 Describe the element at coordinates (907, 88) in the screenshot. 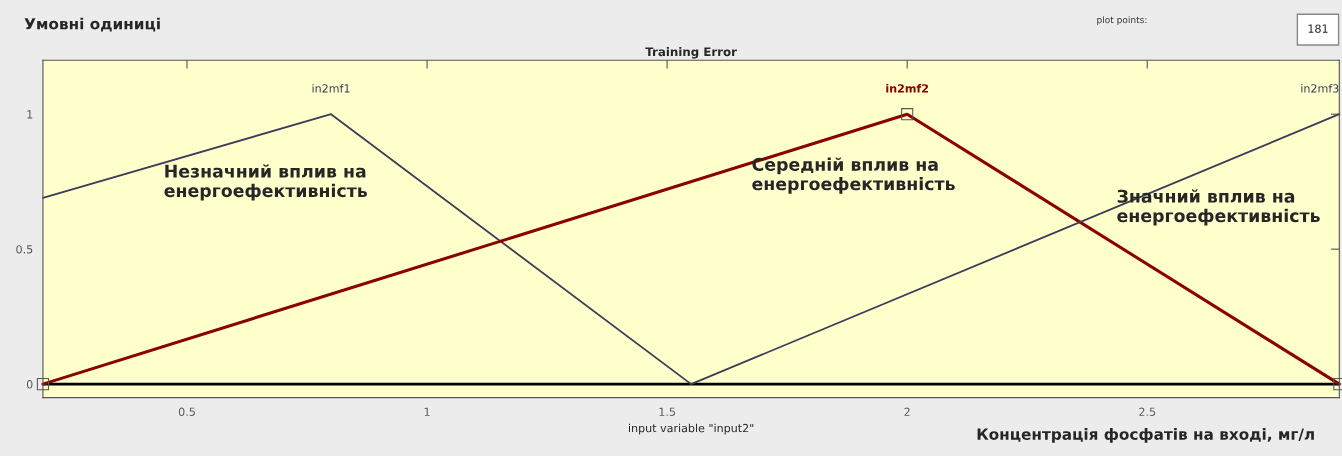

I see `series-label: in2mf2` at that location.